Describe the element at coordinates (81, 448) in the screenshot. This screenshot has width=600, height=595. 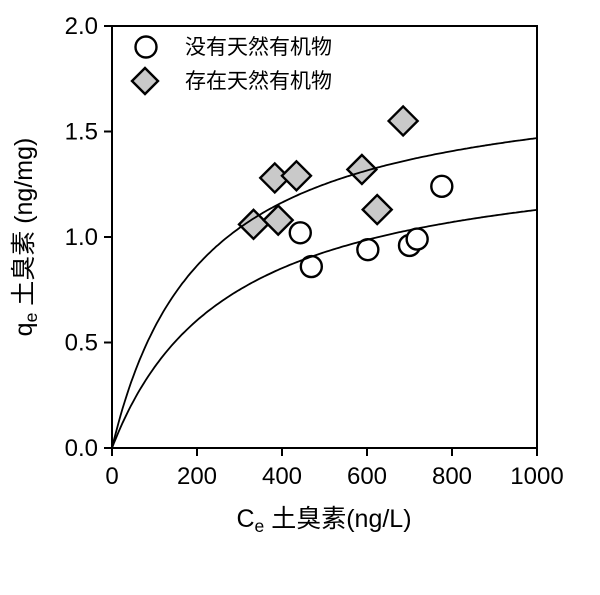
I see `y-tick-label: 0.0` at that location.